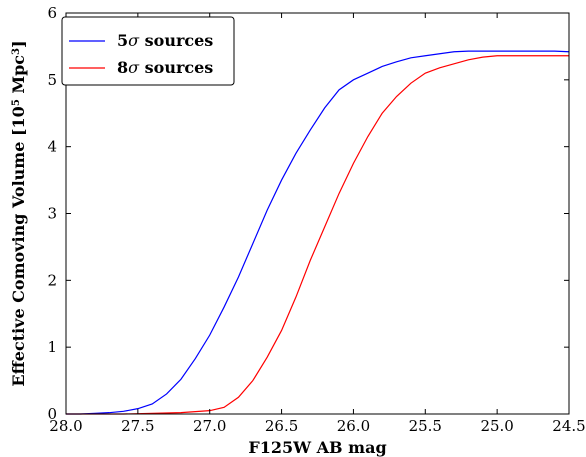 The width and height of the screenshot is (586, 457). Describe the element at coordinates (568, 426) in the screenshot. I see `x-tick-label: 24.5` at that location.